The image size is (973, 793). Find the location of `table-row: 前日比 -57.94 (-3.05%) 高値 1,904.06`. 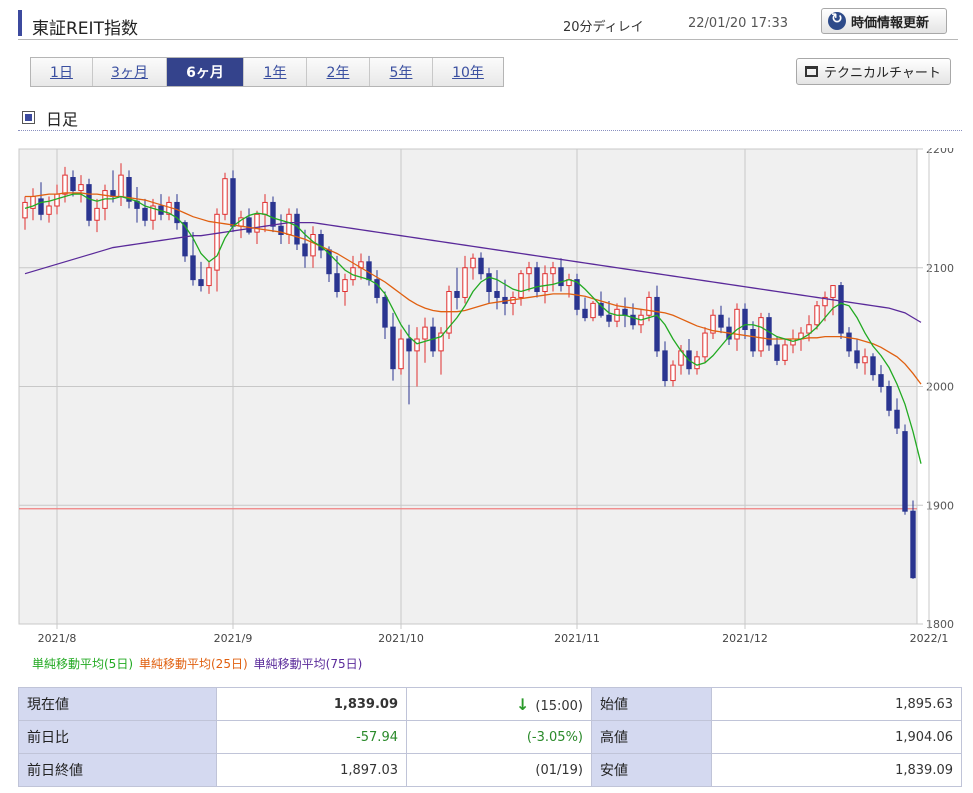

table-row: 前日比 -57.94 (-3.05%) 高値 1,904.06 is located at coordinates (490, 737).